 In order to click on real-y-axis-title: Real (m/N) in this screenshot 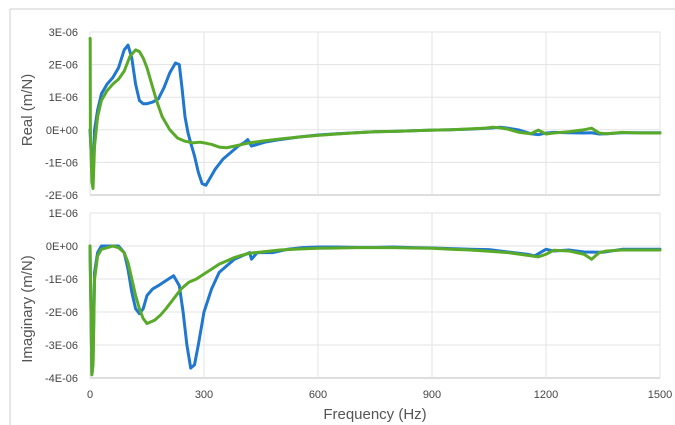, I will do `click(27, 110)`.